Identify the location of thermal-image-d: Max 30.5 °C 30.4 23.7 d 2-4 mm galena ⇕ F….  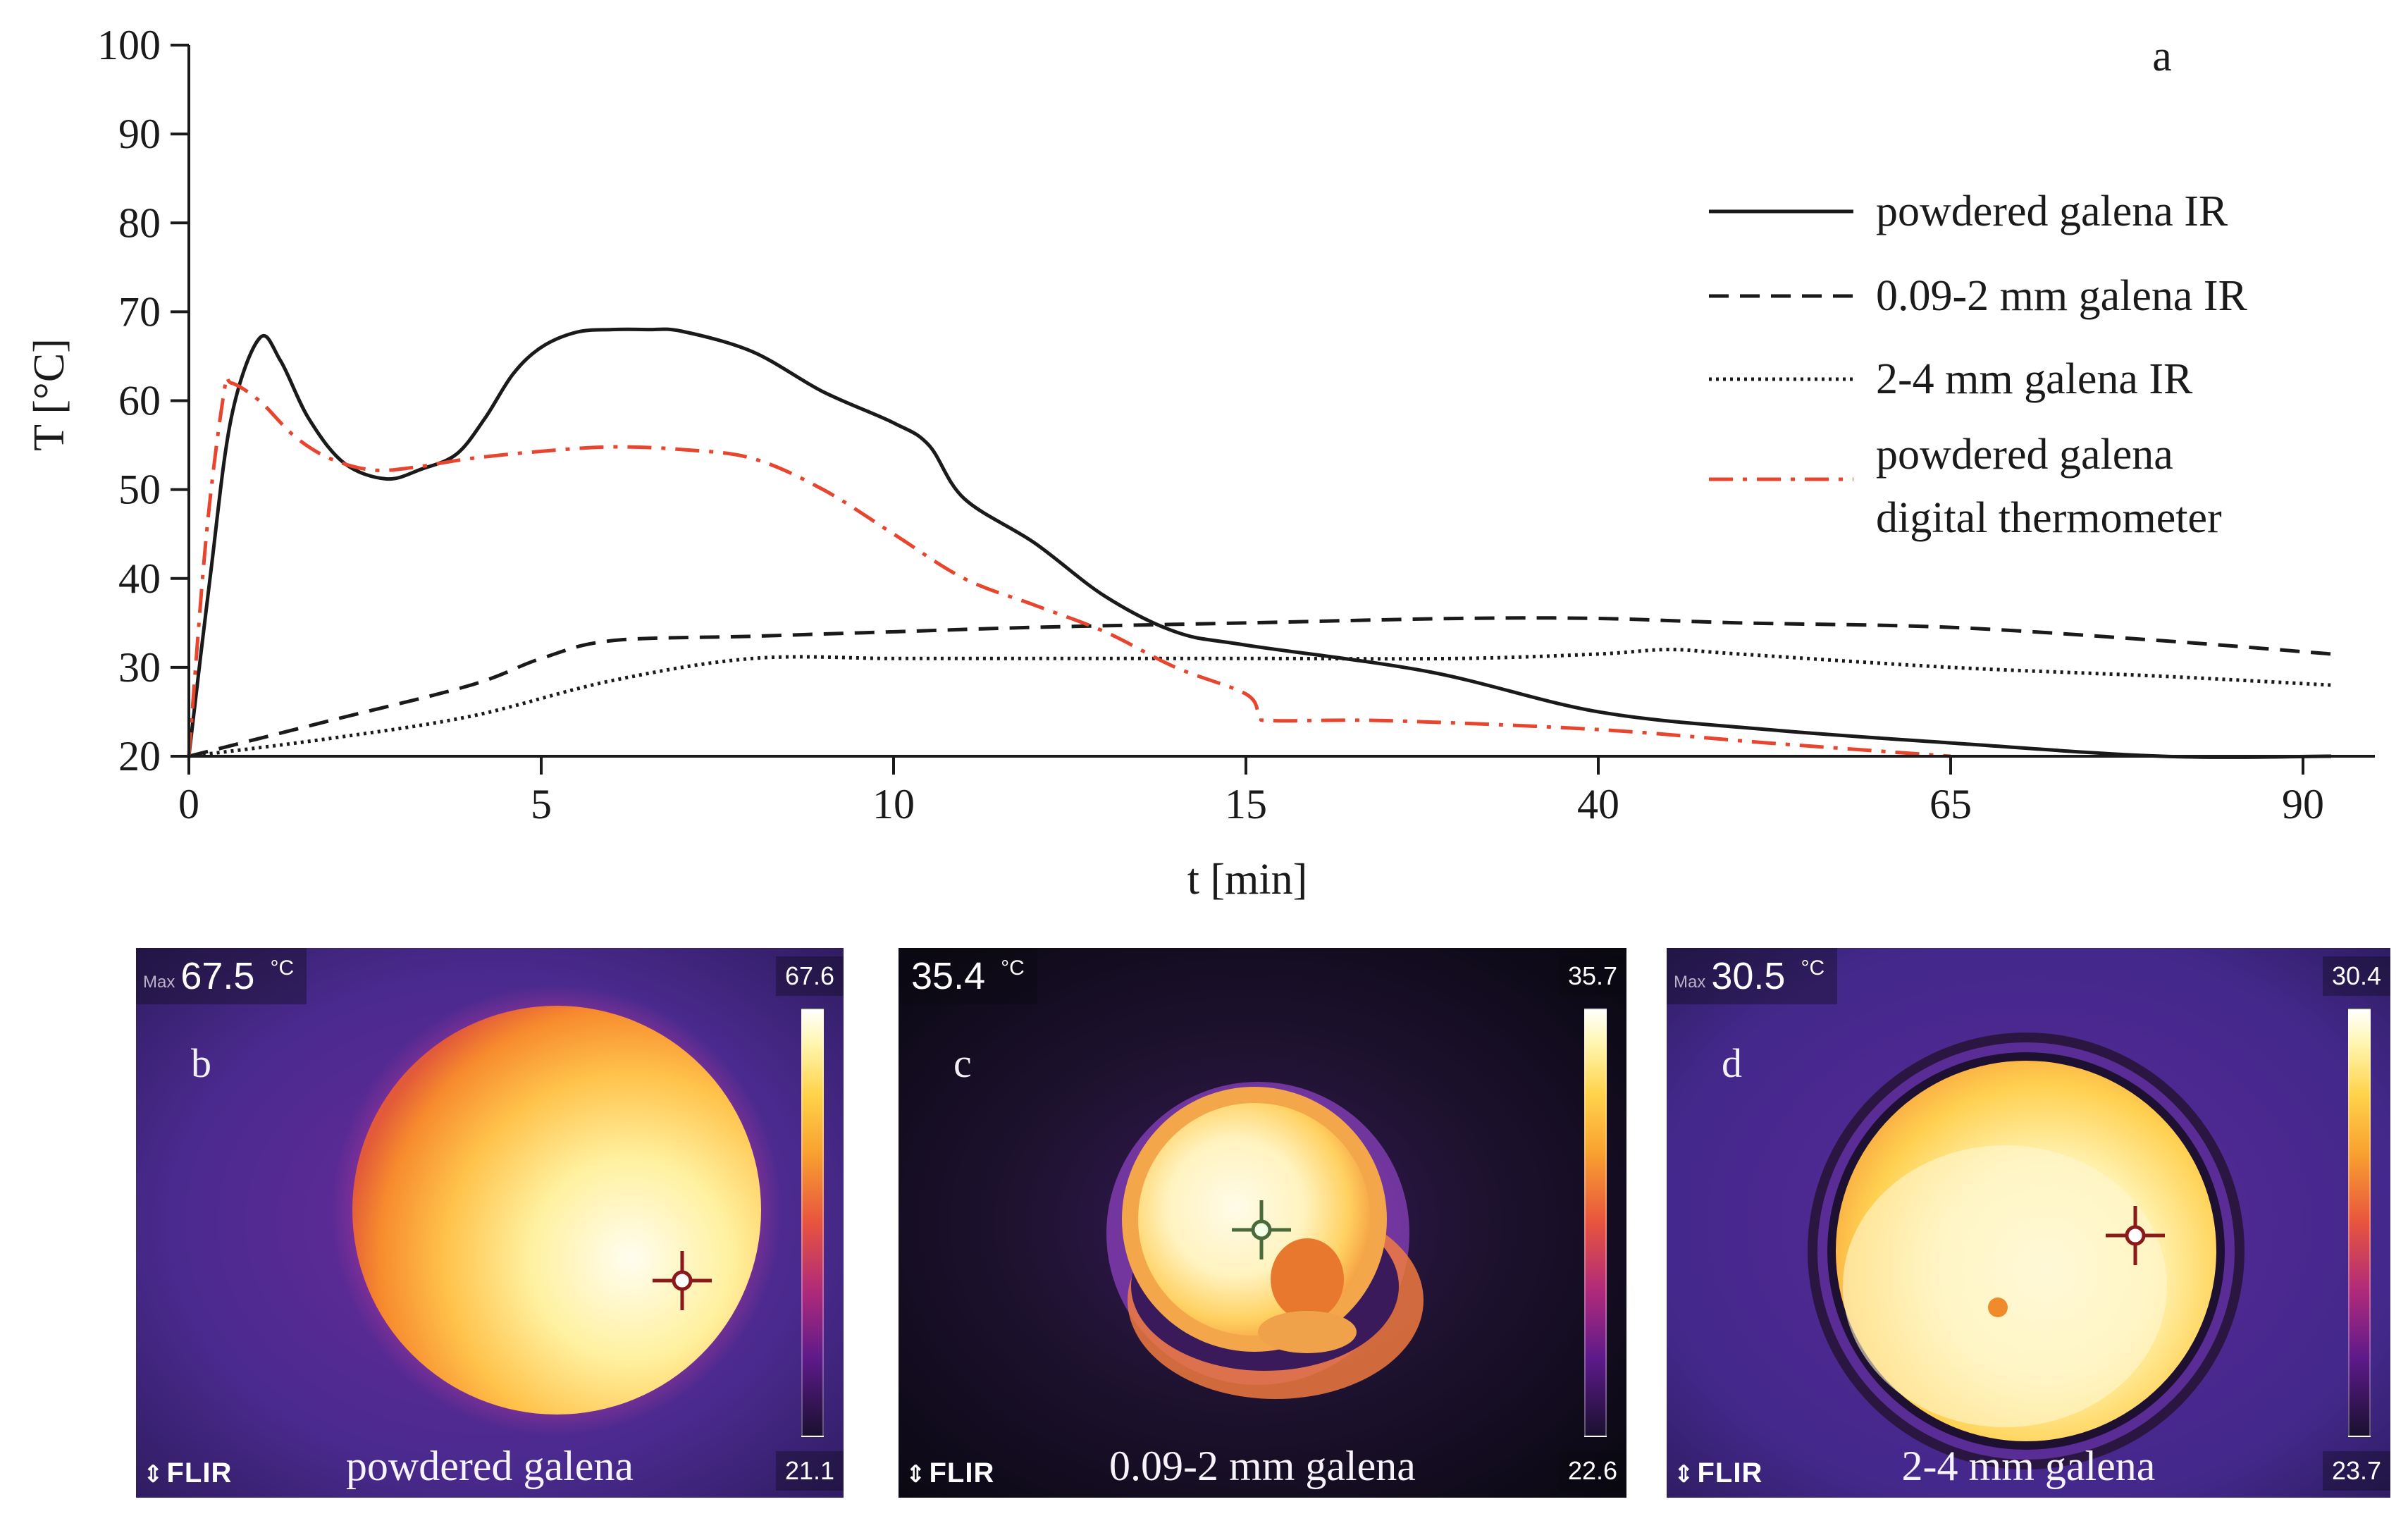
(2029, 1223).